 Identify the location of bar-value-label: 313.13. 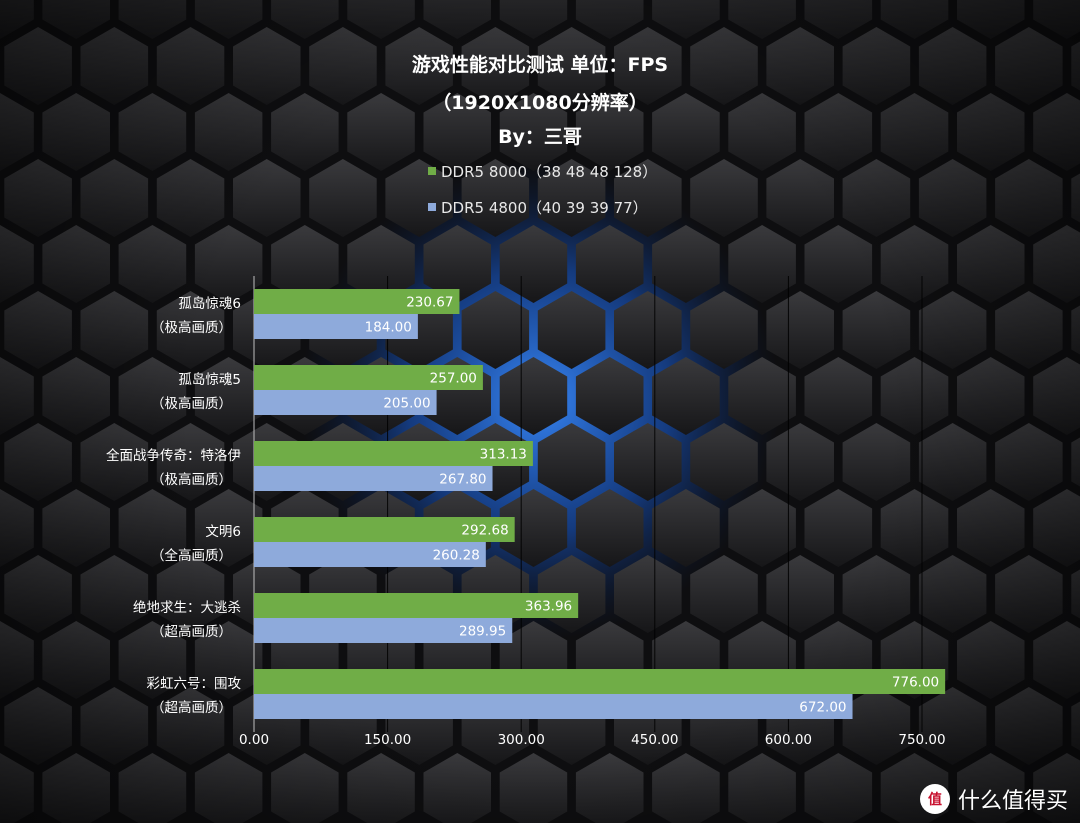
(503, 455).